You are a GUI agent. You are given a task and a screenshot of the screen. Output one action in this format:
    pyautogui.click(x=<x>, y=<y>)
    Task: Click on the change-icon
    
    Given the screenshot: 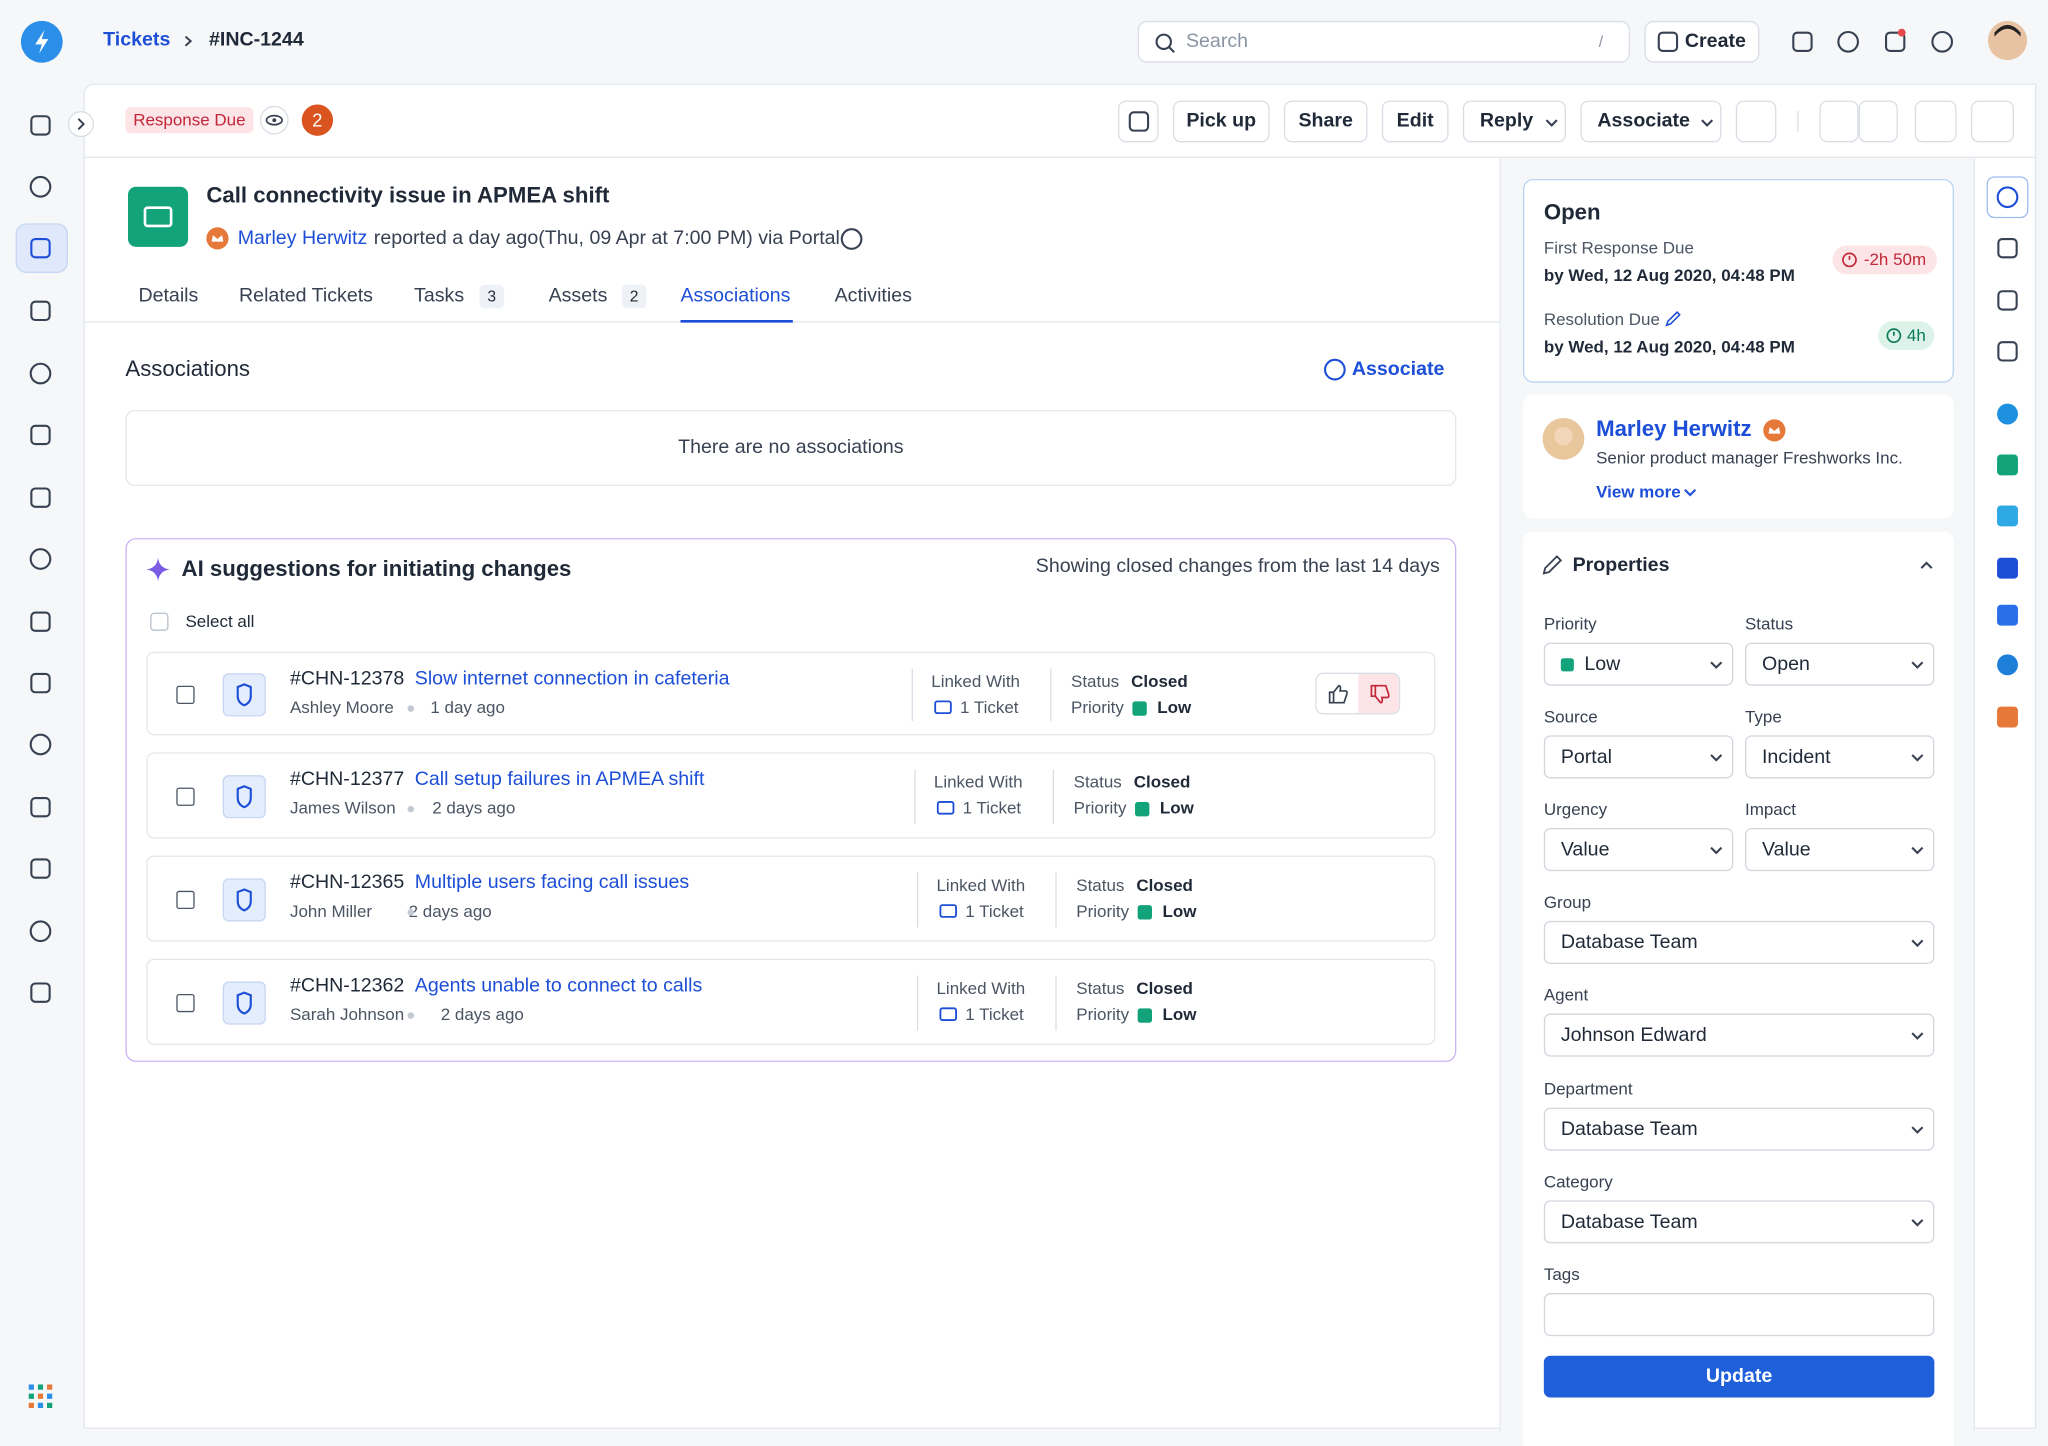 What is the action you would take?
    pyautogui.click(x=244, y=900)
    